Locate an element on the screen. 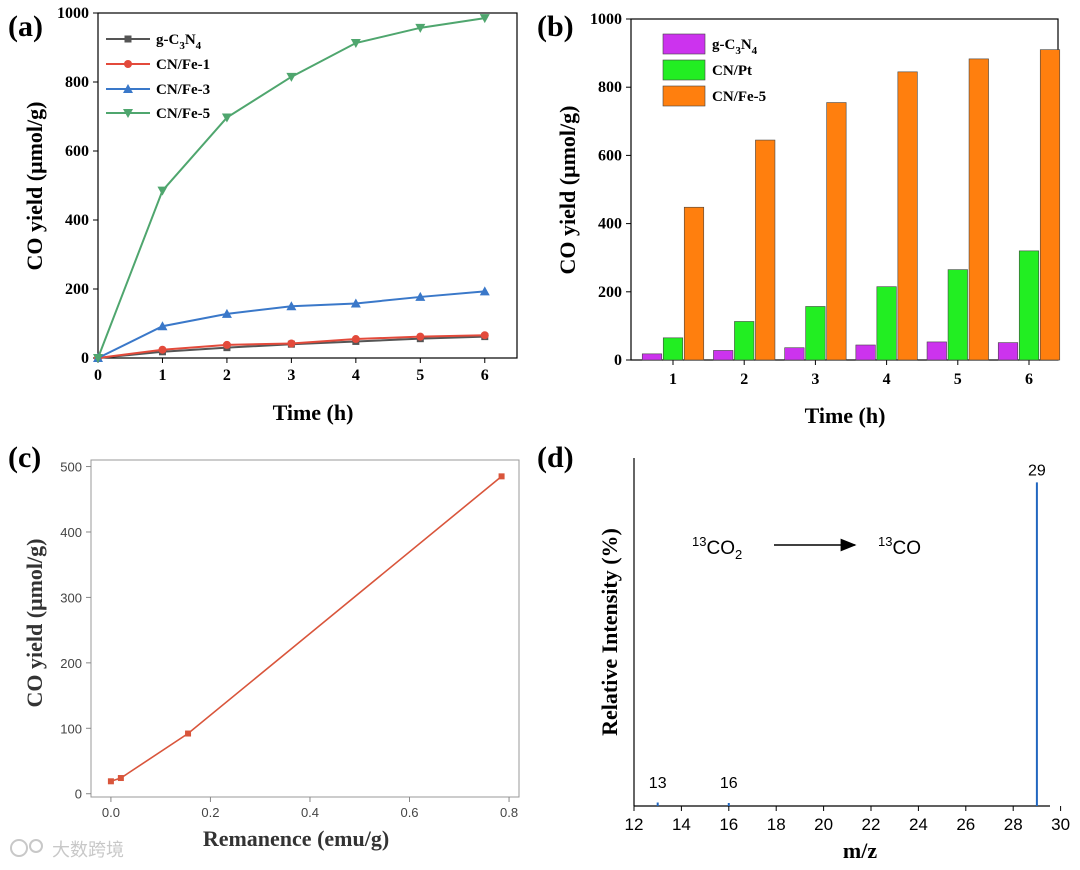 This screenshot has width=1080, height=870. legend-label-cn-pt: CN/Pt is located at coordinates (732, 71).